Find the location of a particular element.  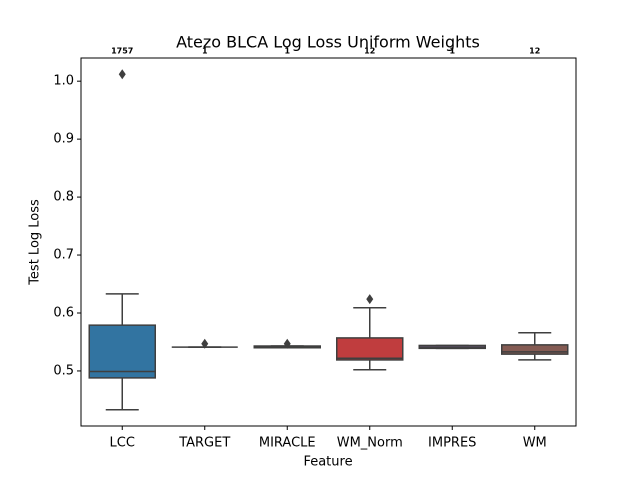

y-tick-label: 0.5 is located at coordinates (63, 370).